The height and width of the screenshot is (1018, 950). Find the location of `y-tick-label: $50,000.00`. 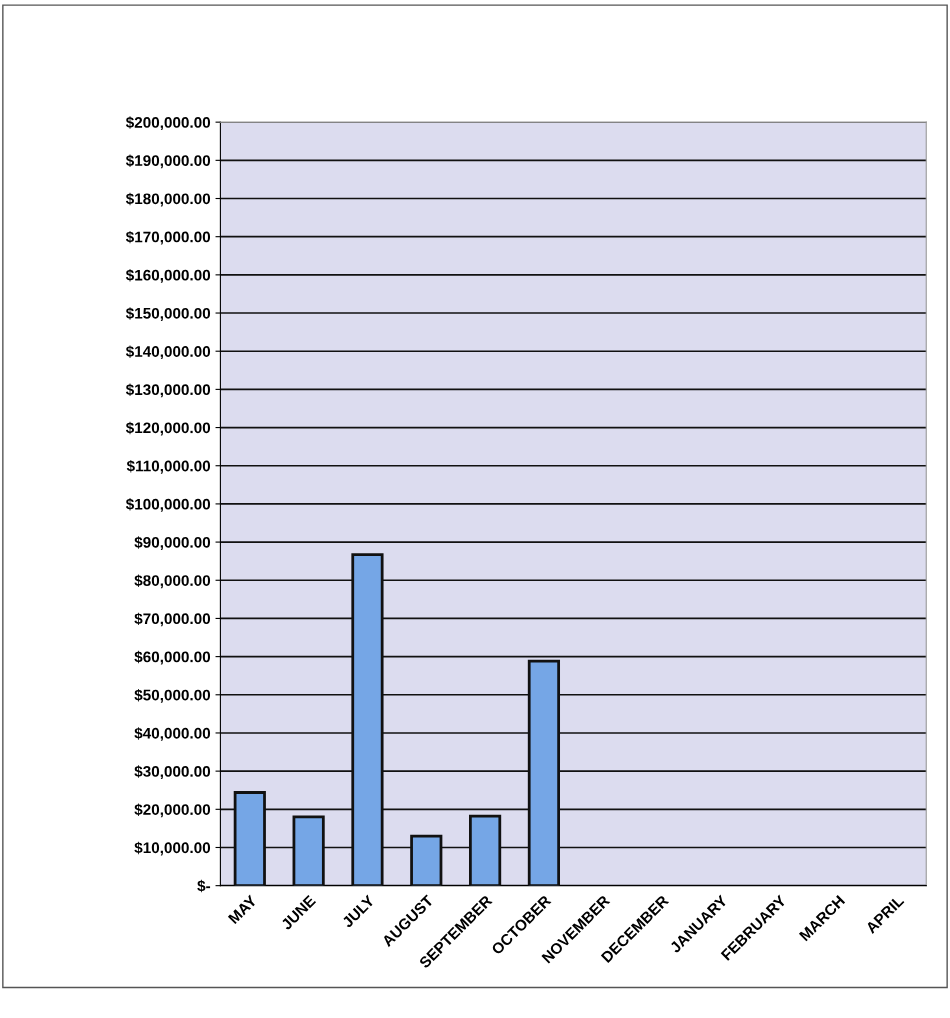

y-tick-label: $50,000.00 is located at coordinates (172, 695).